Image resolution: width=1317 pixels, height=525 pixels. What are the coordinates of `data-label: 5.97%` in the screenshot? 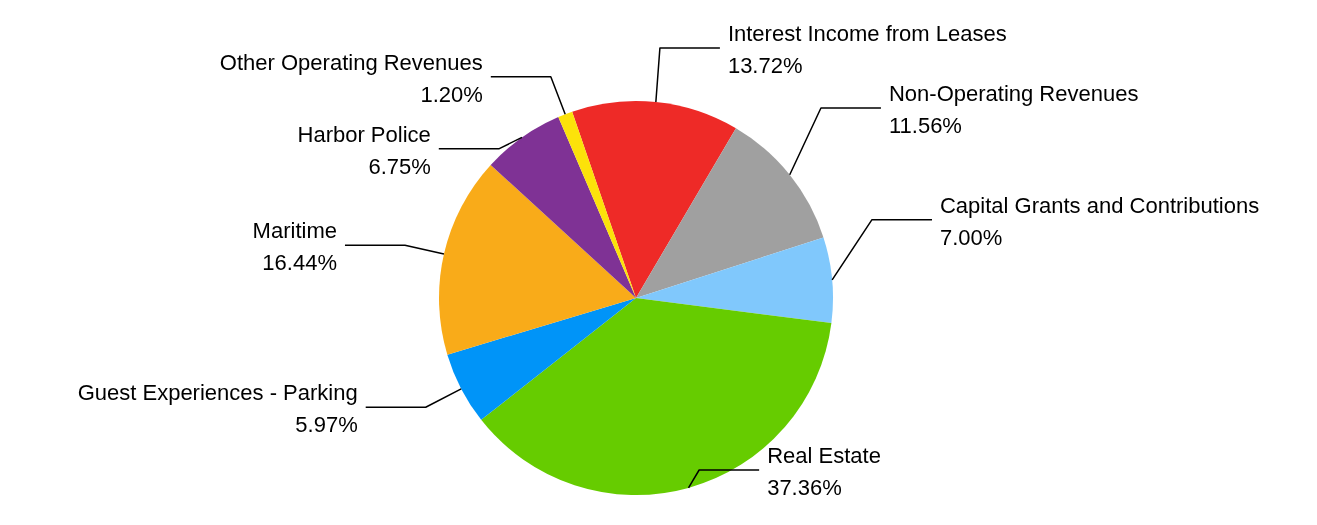 It's located at (326, 425).